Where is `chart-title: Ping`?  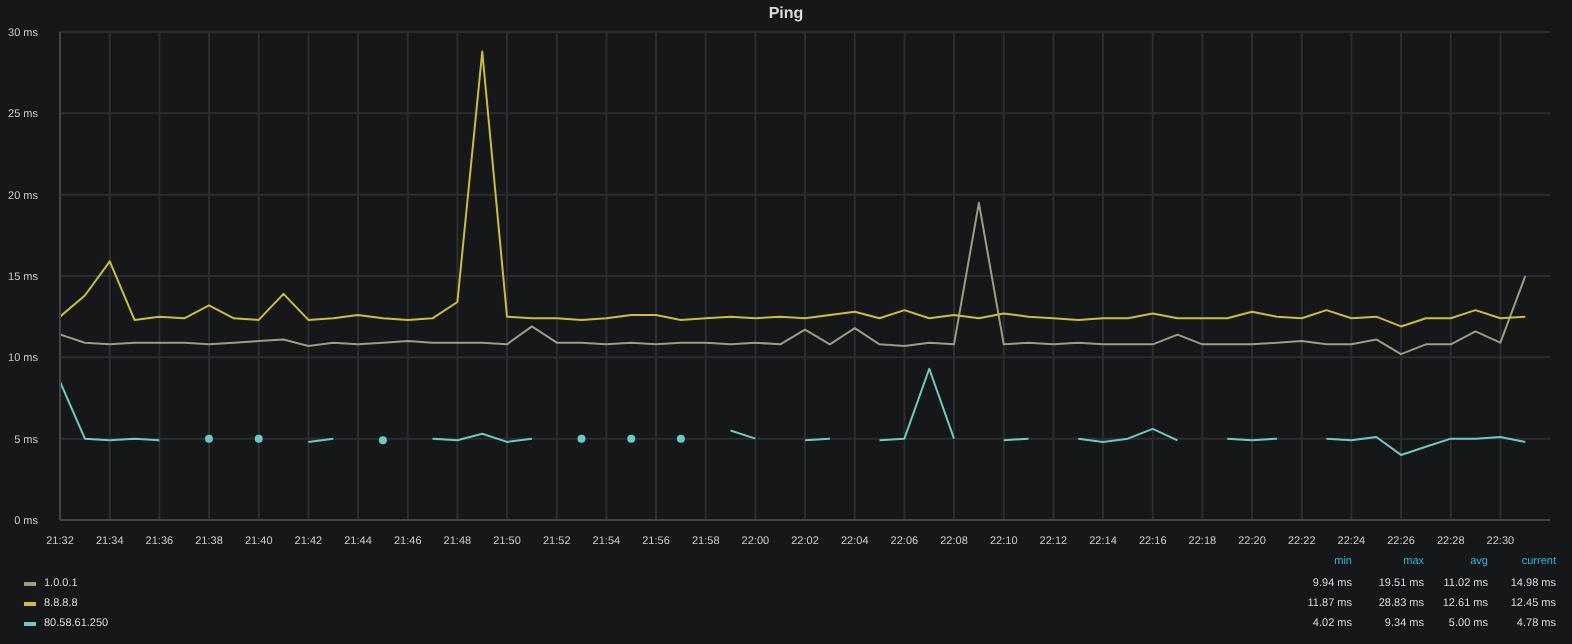 chart-title: Ping is located at coordinates (786, 13).